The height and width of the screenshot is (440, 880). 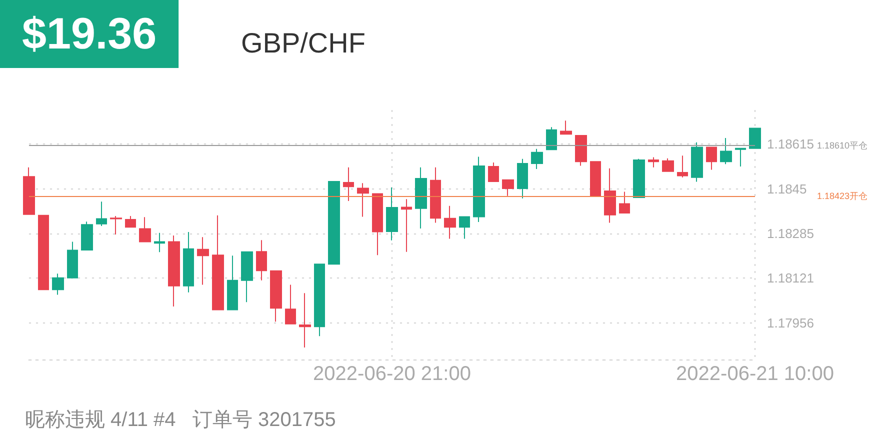 I want to click on y-tick-label: 1.18285, so click(x=790, y=234).